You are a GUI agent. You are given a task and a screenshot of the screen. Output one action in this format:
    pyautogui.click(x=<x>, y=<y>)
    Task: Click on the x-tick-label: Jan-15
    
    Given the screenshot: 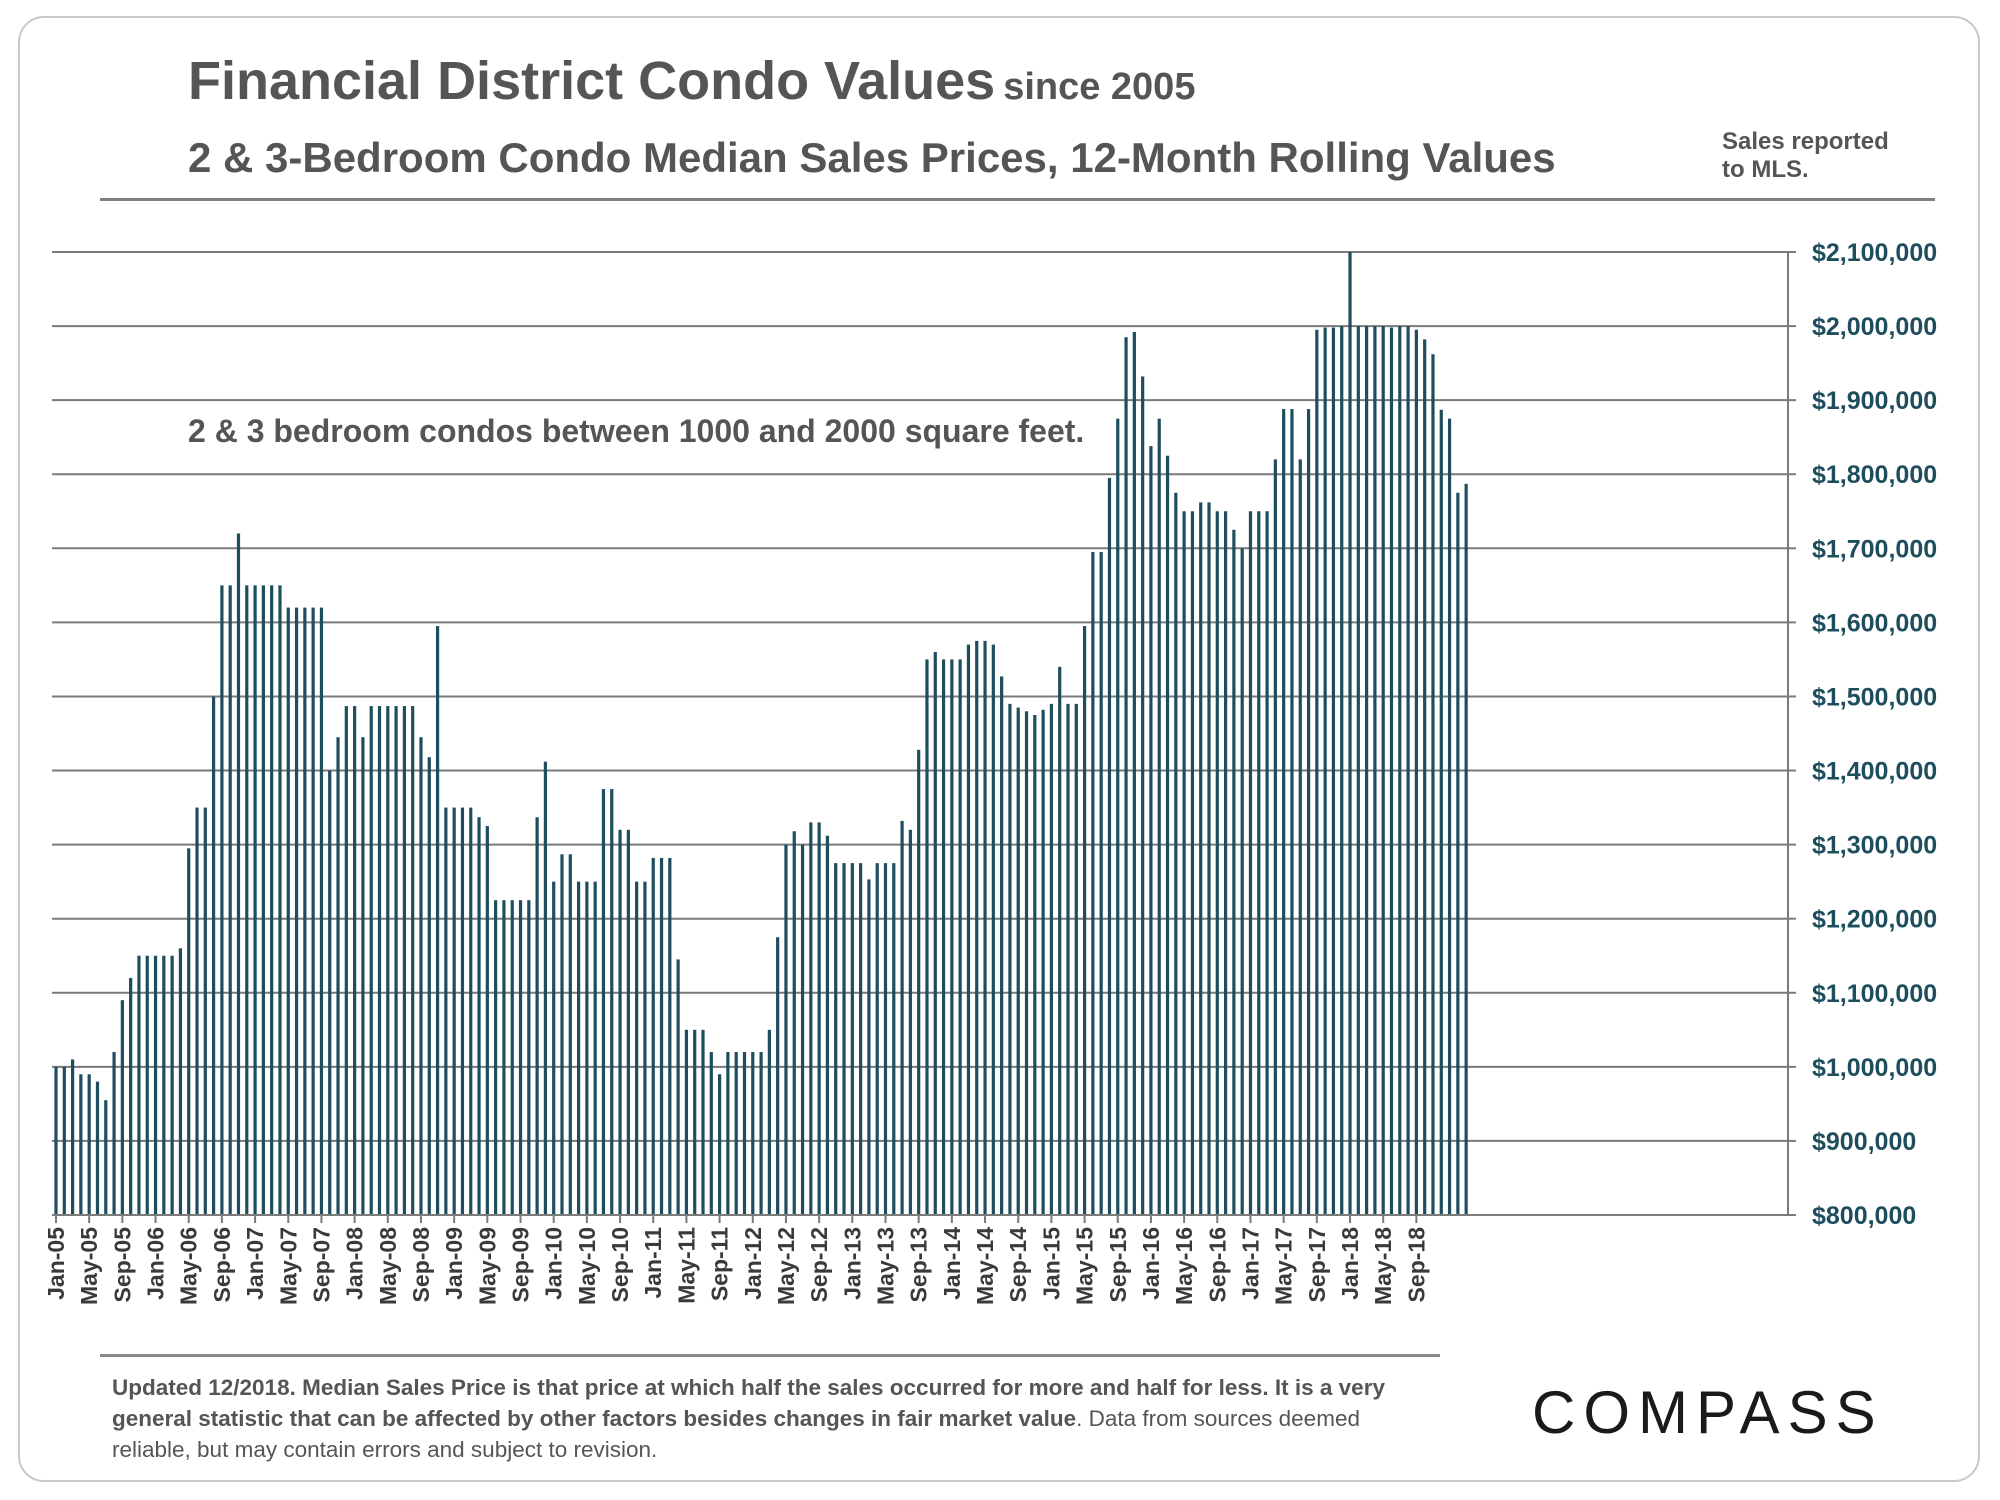 What is the action you would take?
    pyautogui.click(x=1051, y=1263)
    